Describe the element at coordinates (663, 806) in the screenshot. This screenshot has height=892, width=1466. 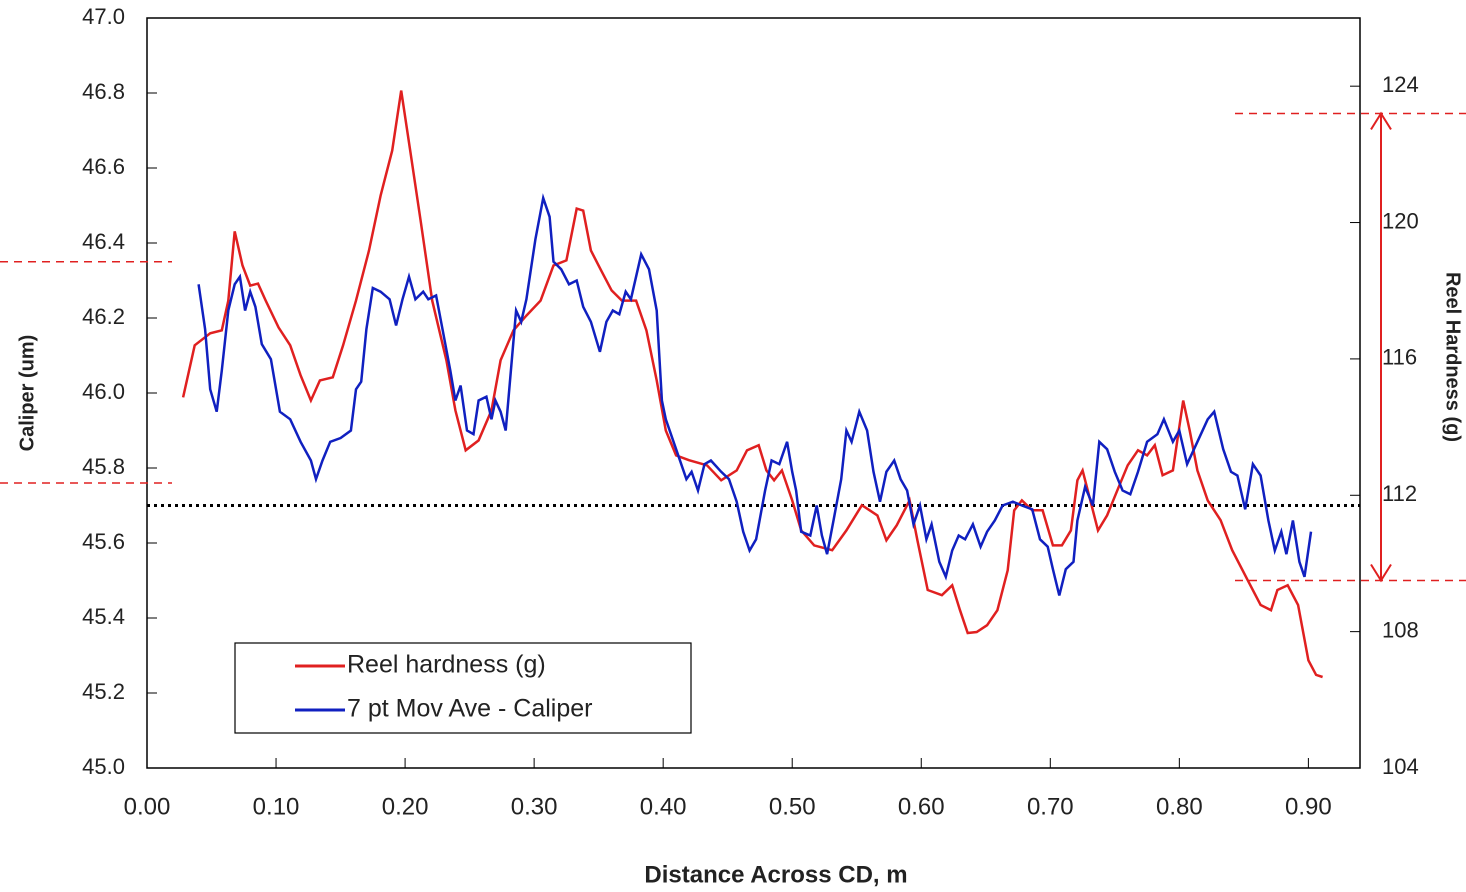
I see `x-tick-label: 0.40` at that location.